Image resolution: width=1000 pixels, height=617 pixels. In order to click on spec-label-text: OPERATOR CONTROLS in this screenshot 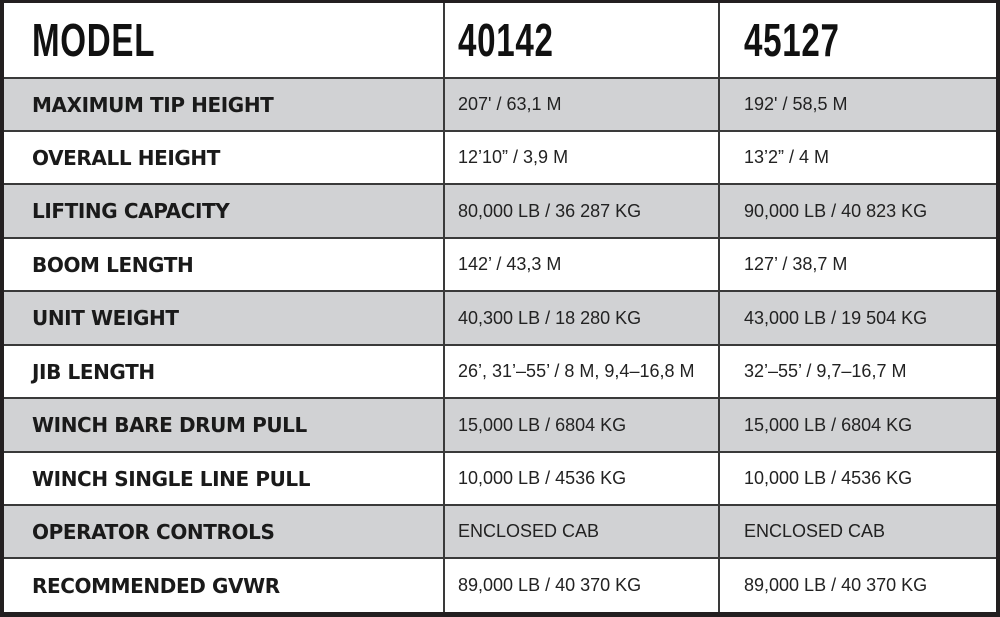, I will do `click(153, 531)`.